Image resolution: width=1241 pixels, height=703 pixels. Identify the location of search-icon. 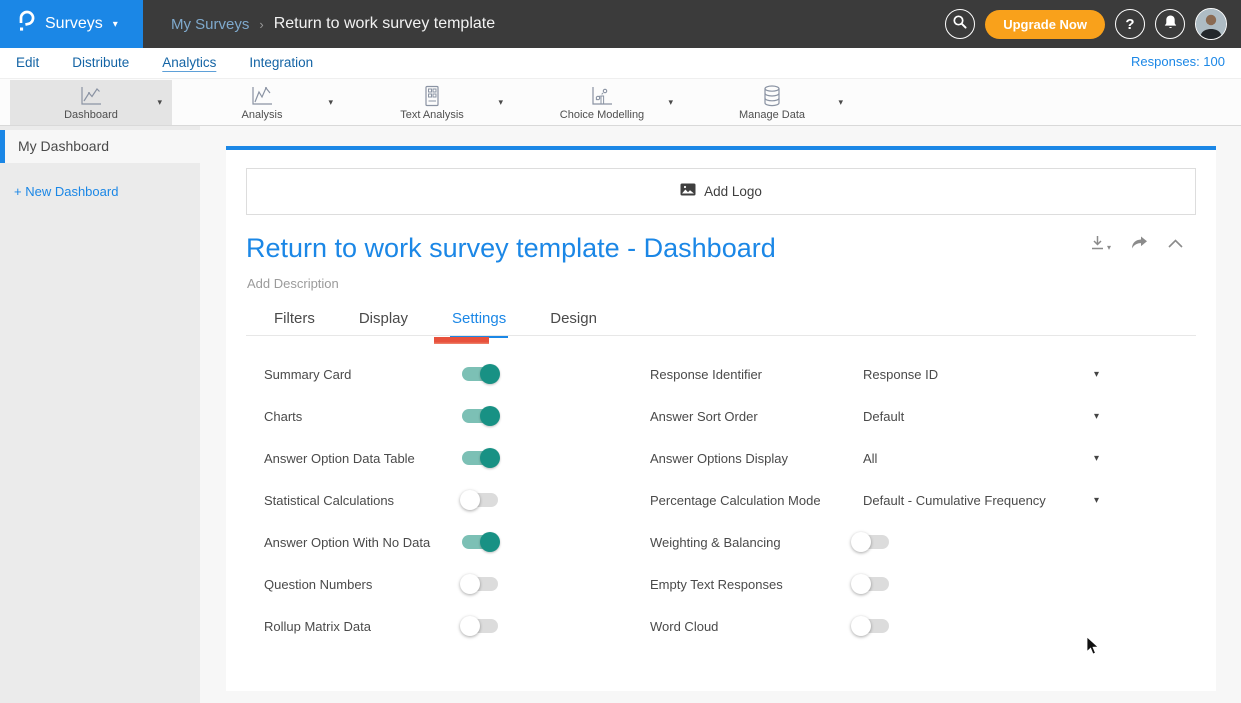
(960, 24).